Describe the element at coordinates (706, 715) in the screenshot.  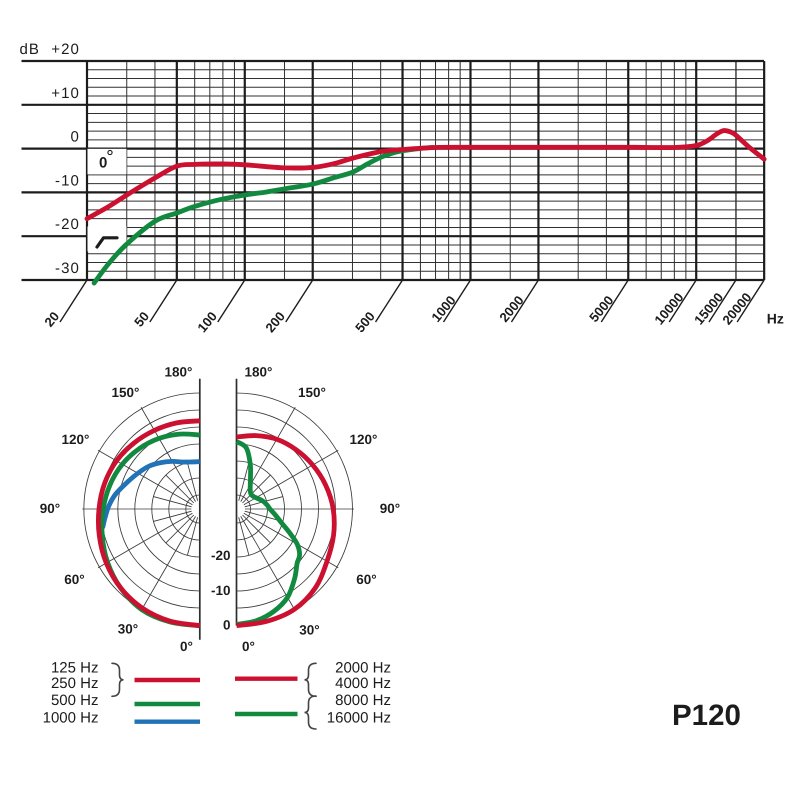
I see `svg-text: P120` at that location.